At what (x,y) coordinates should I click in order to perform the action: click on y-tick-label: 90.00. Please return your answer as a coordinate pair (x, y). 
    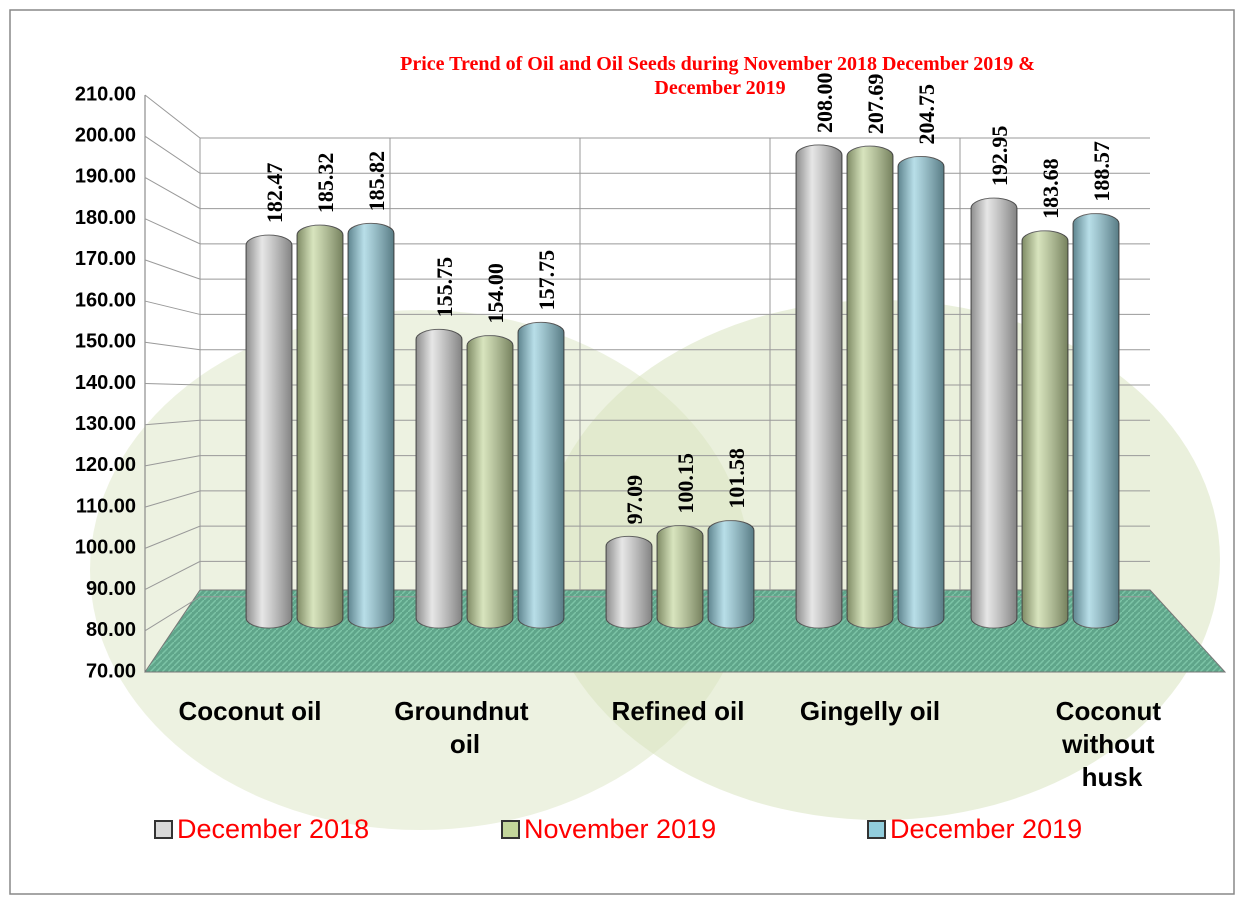
    Looking at the image, I should click on (111, 589).